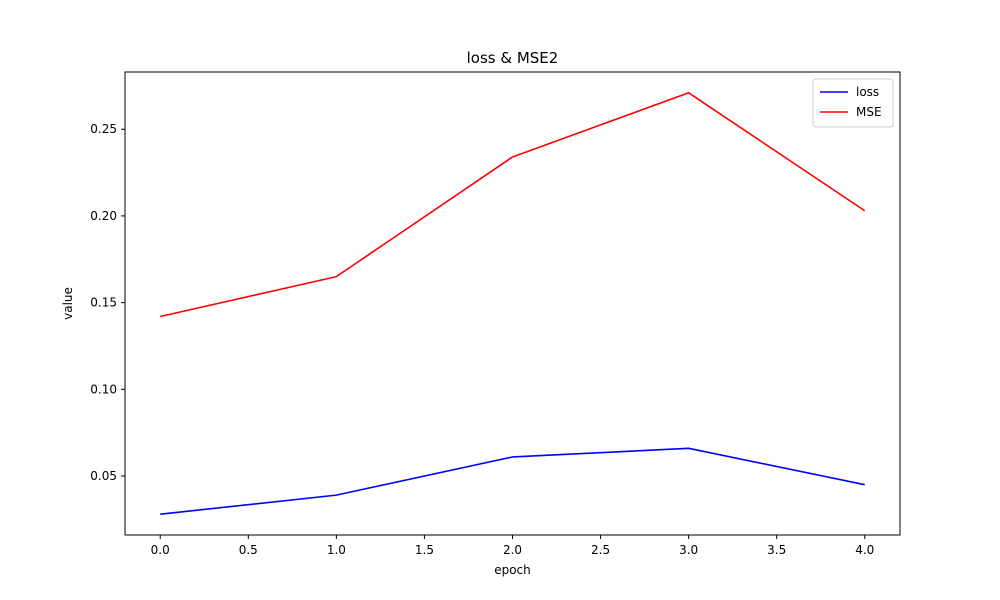 This screenshot has height=600, width=1000. Describe the element at coordinates (867, 92) in the screenshot. I see `legend-label-loss: loss` at that location.